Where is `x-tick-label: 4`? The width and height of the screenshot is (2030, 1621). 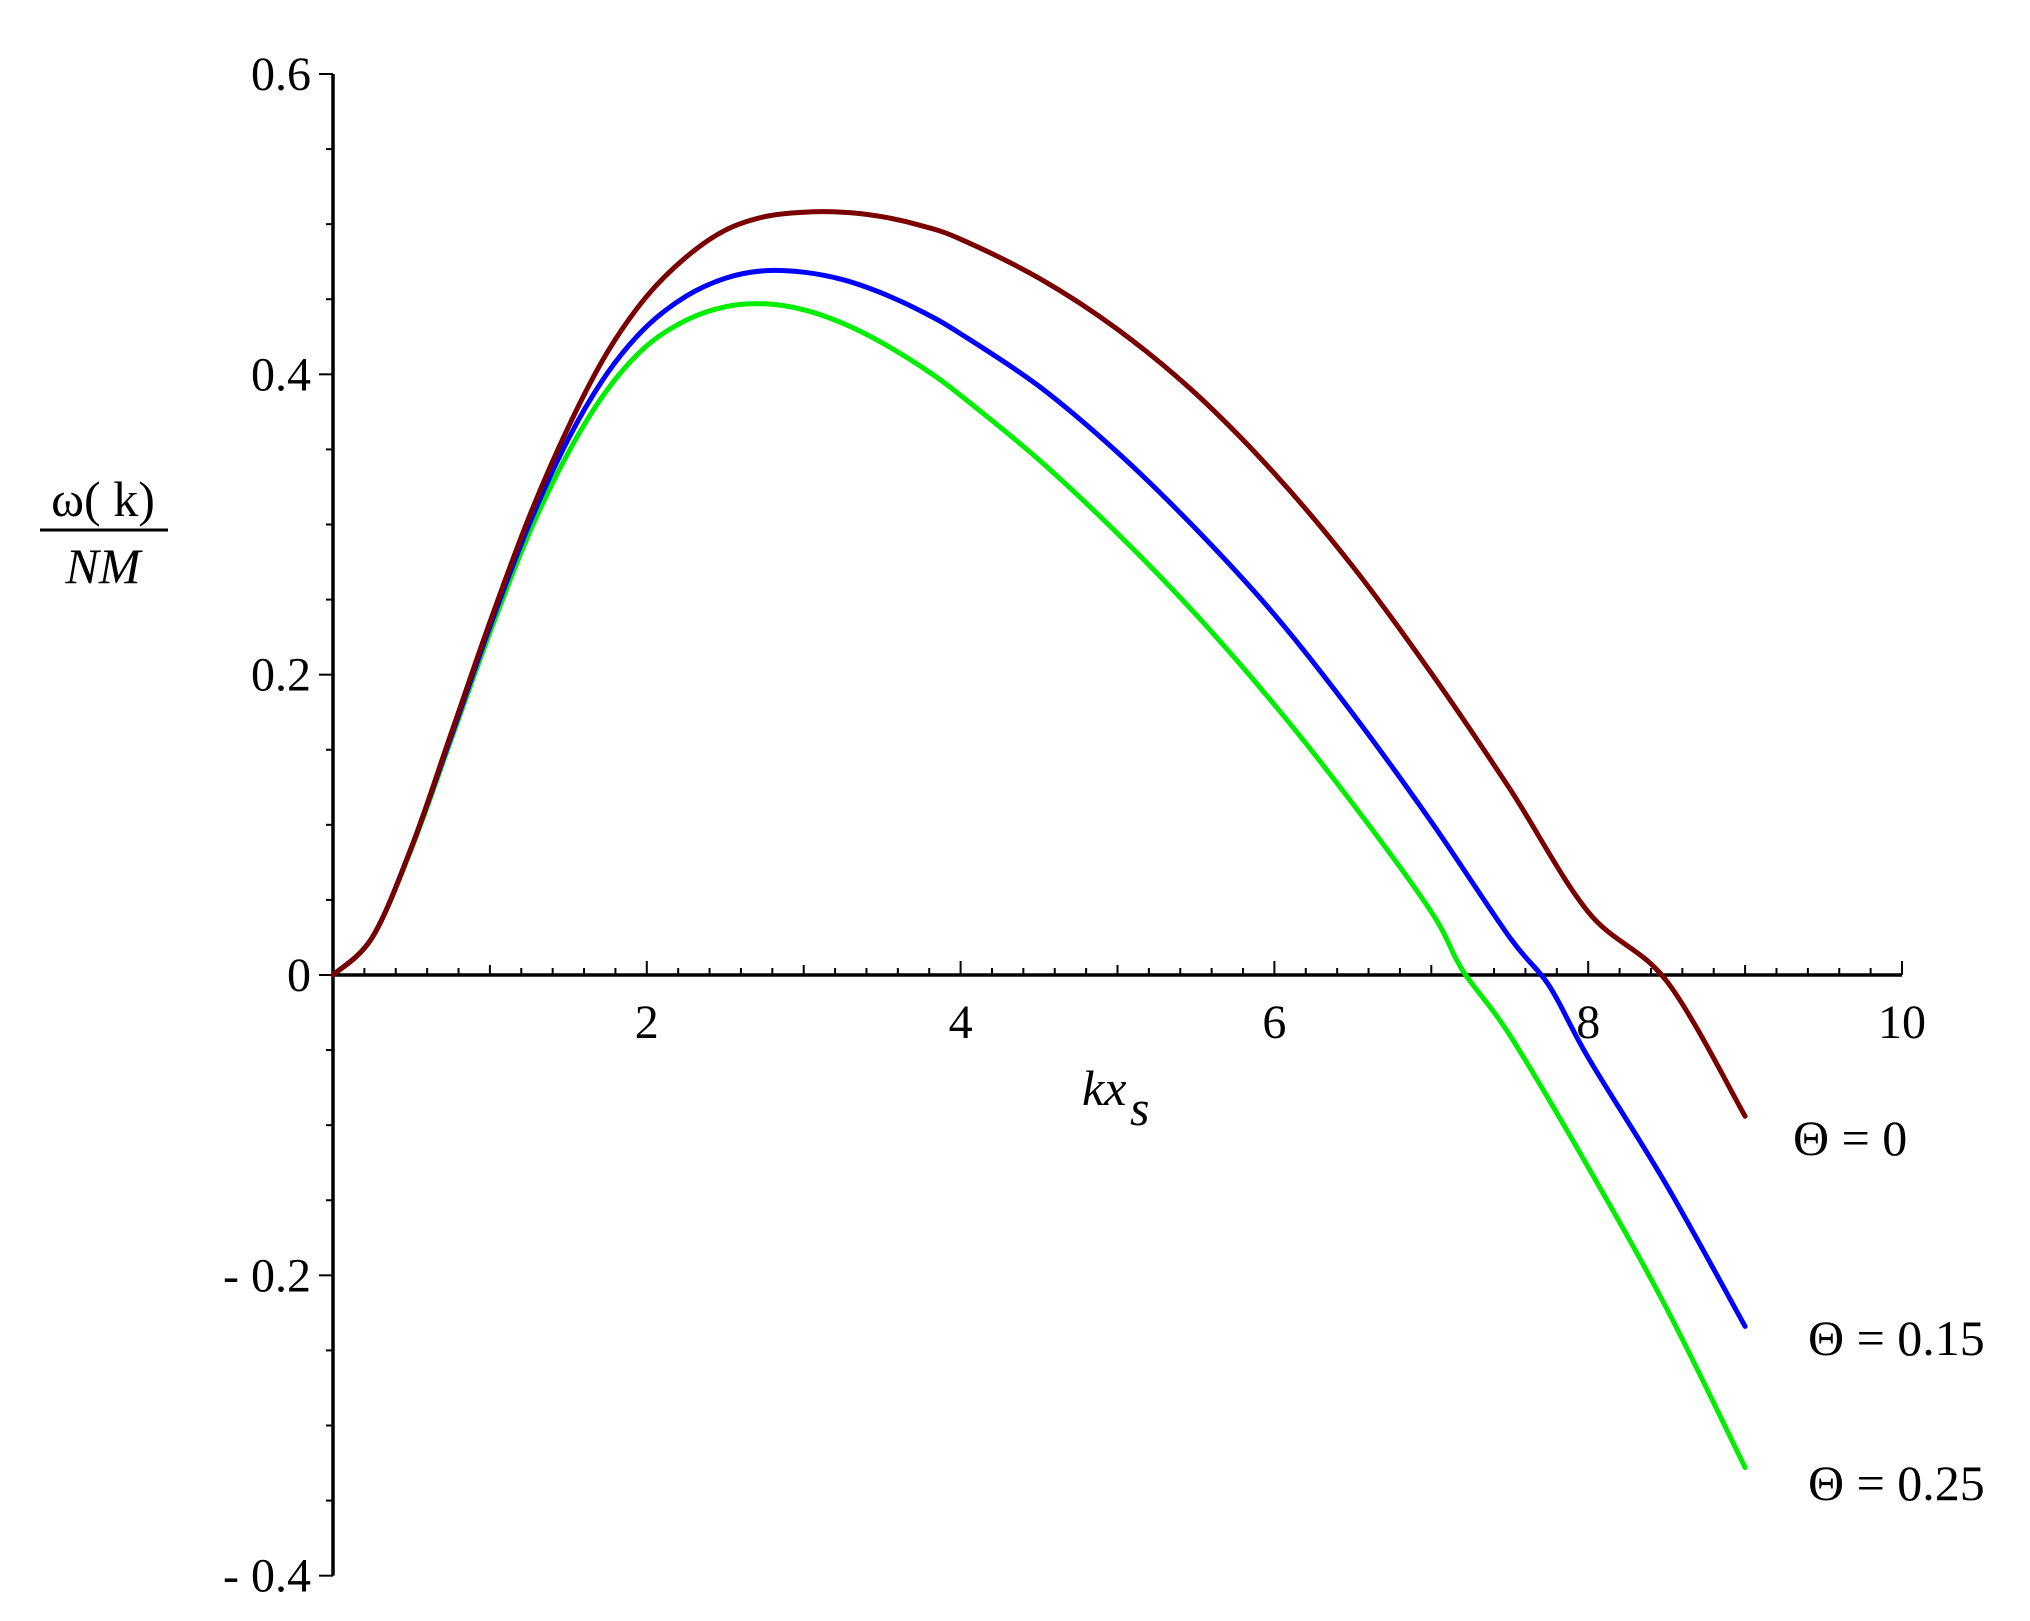 x-tick-label: 4 is located at coordinates (961, 1022).